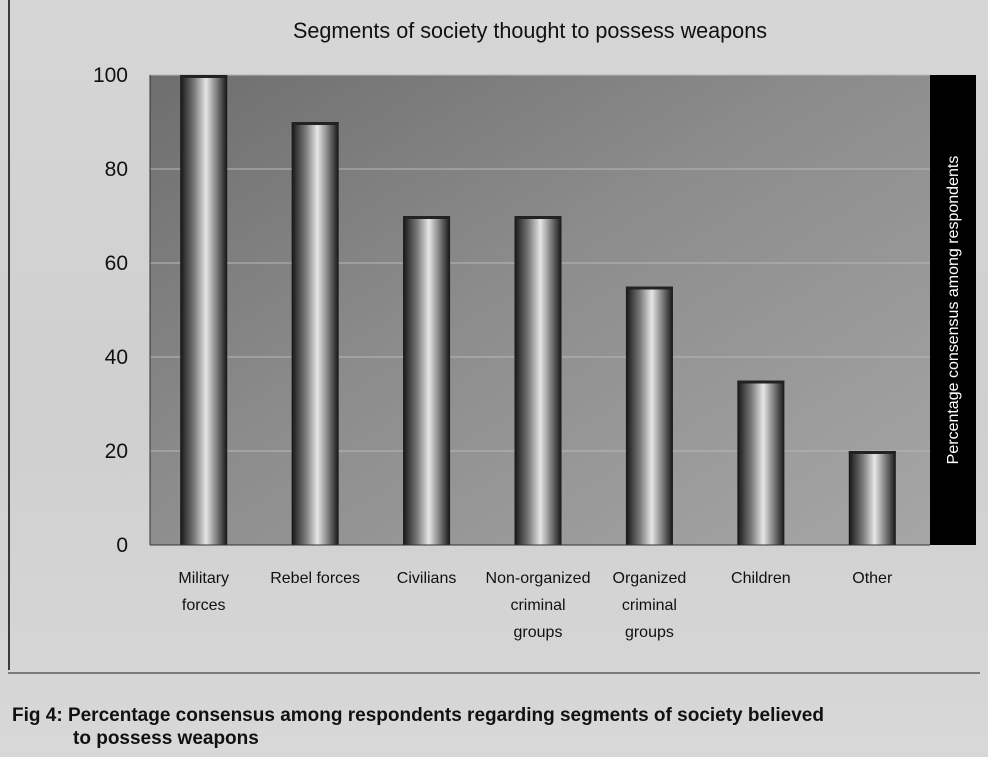 This screenshot has width=988, height=757. What do you see at coordinates (761, 578) in the screenshot?
I see `x-tick-label: Children` at bounding box center [761, 578].